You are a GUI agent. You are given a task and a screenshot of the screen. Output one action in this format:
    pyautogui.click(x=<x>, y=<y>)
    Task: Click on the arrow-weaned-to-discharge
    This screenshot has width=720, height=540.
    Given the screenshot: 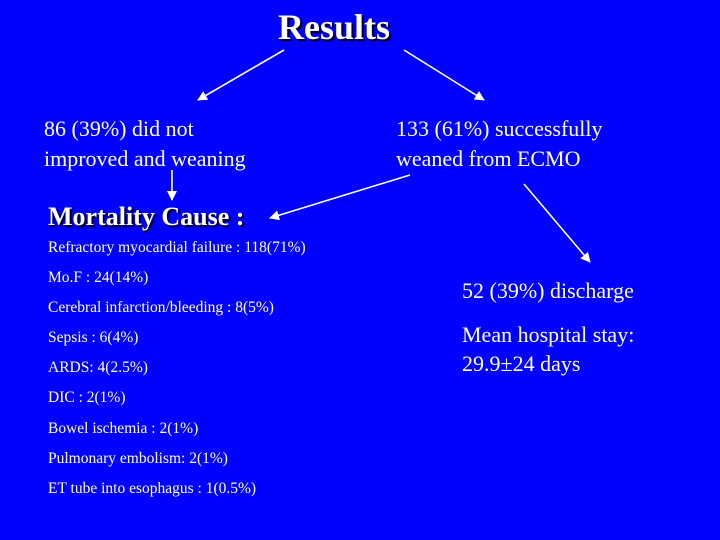 What is the action you would take?
    pyautogui.click(x=557, y=223)
    